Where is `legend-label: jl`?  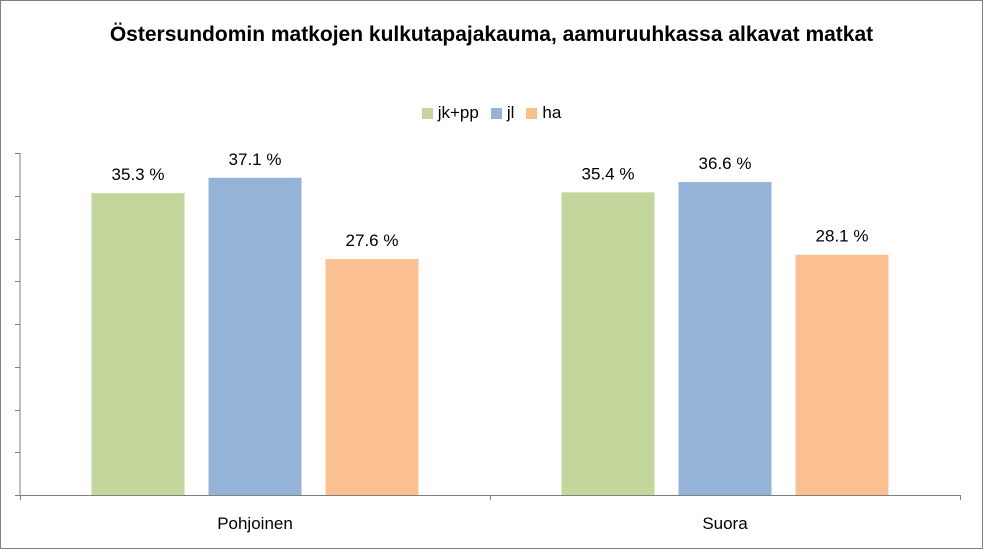
legend-label: jl is located at coordinates (510, 112).